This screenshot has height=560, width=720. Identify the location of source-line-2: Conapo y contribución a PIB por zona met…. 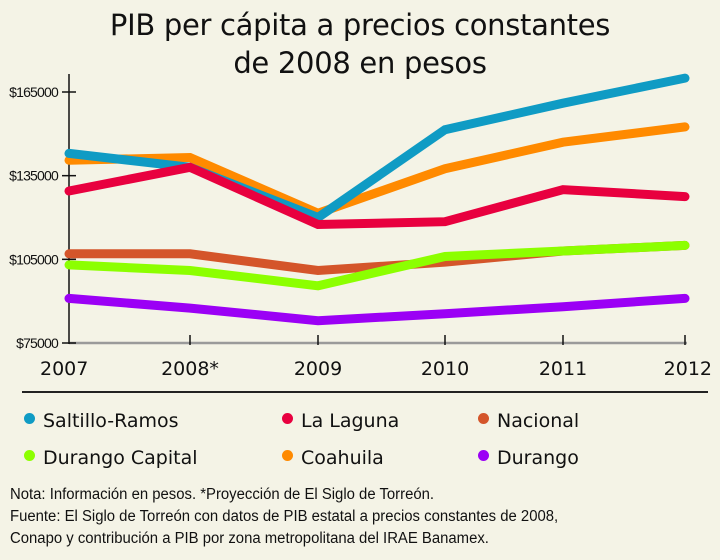
(249, 538).